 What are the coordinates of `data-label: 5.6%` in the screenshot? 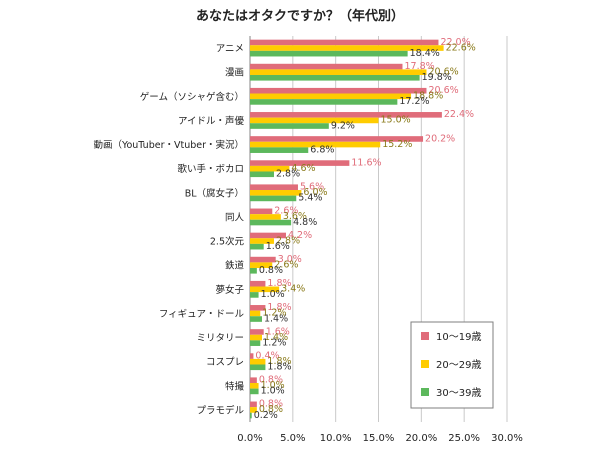 It's located at (312, 187).